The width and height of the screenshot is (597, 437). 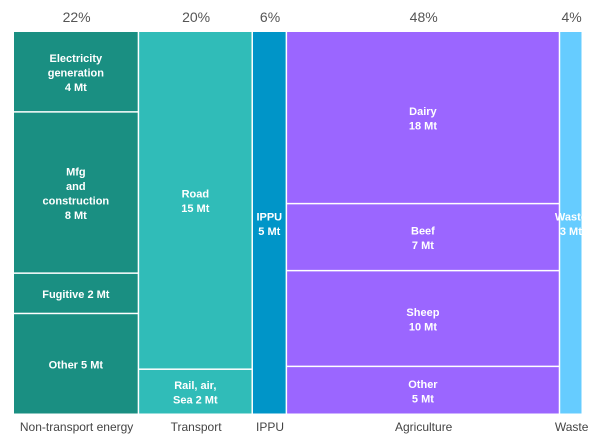 I want to click on category-label-transport: Transport, so click(x=197, y=427).